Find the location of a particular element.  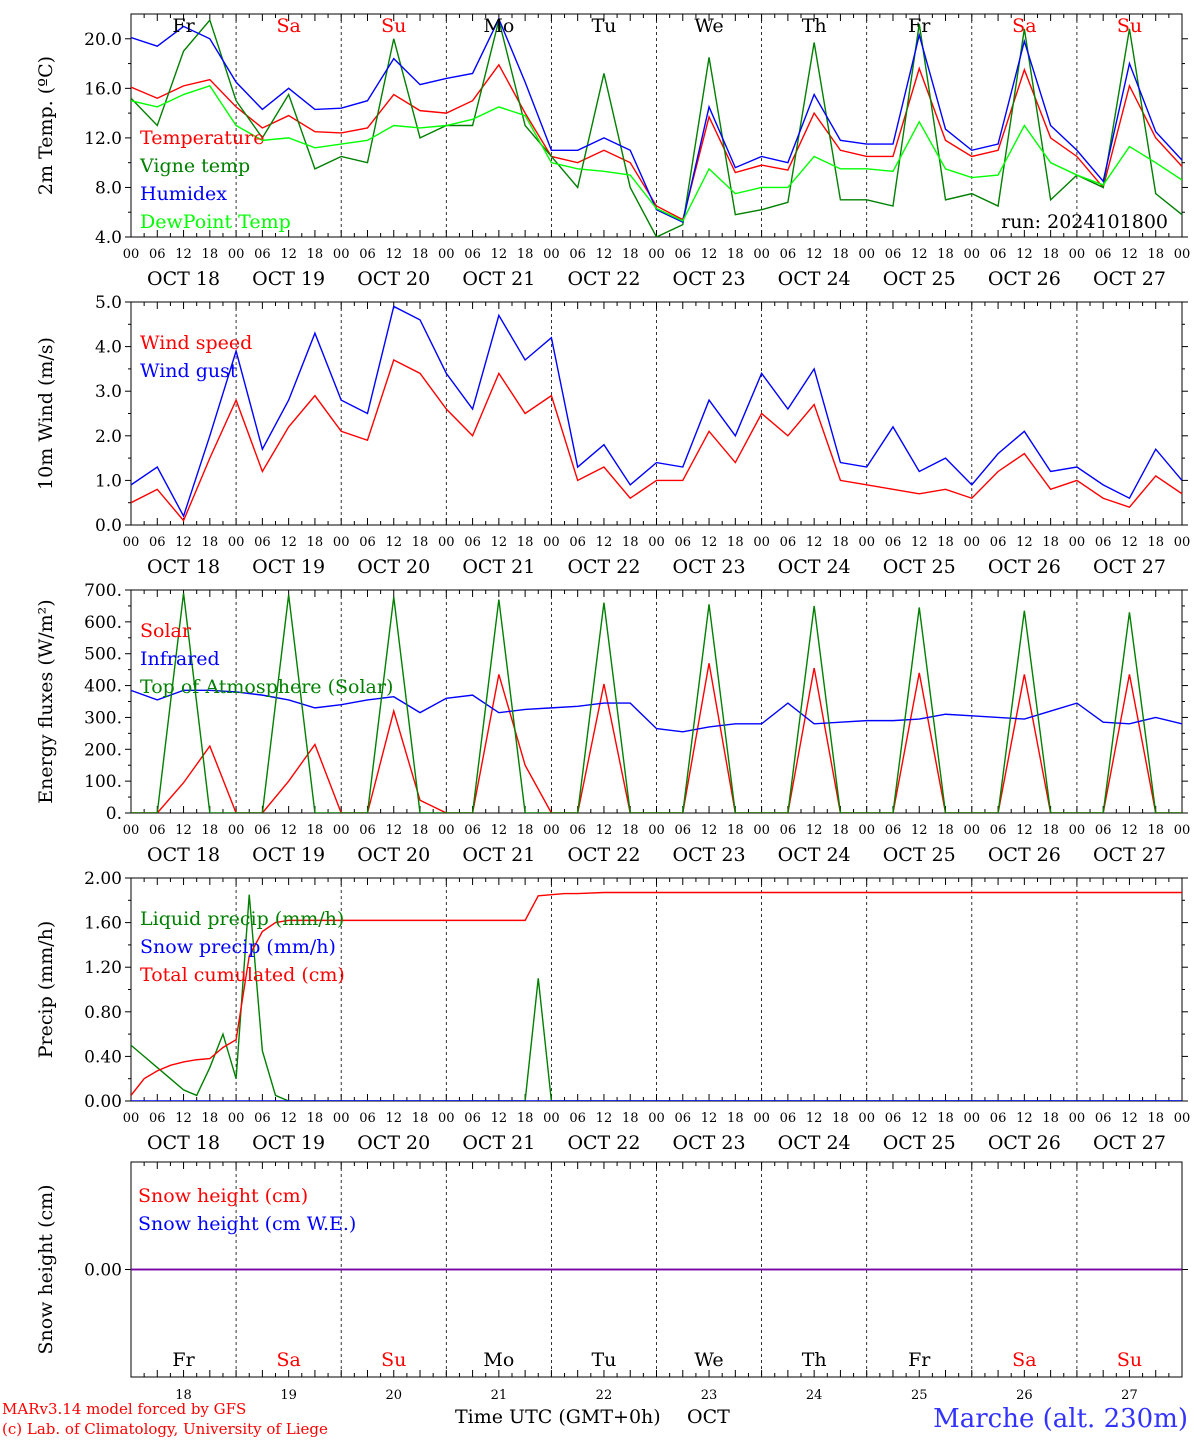

y-tick-label: 600. is located at coordinates (103, 623).